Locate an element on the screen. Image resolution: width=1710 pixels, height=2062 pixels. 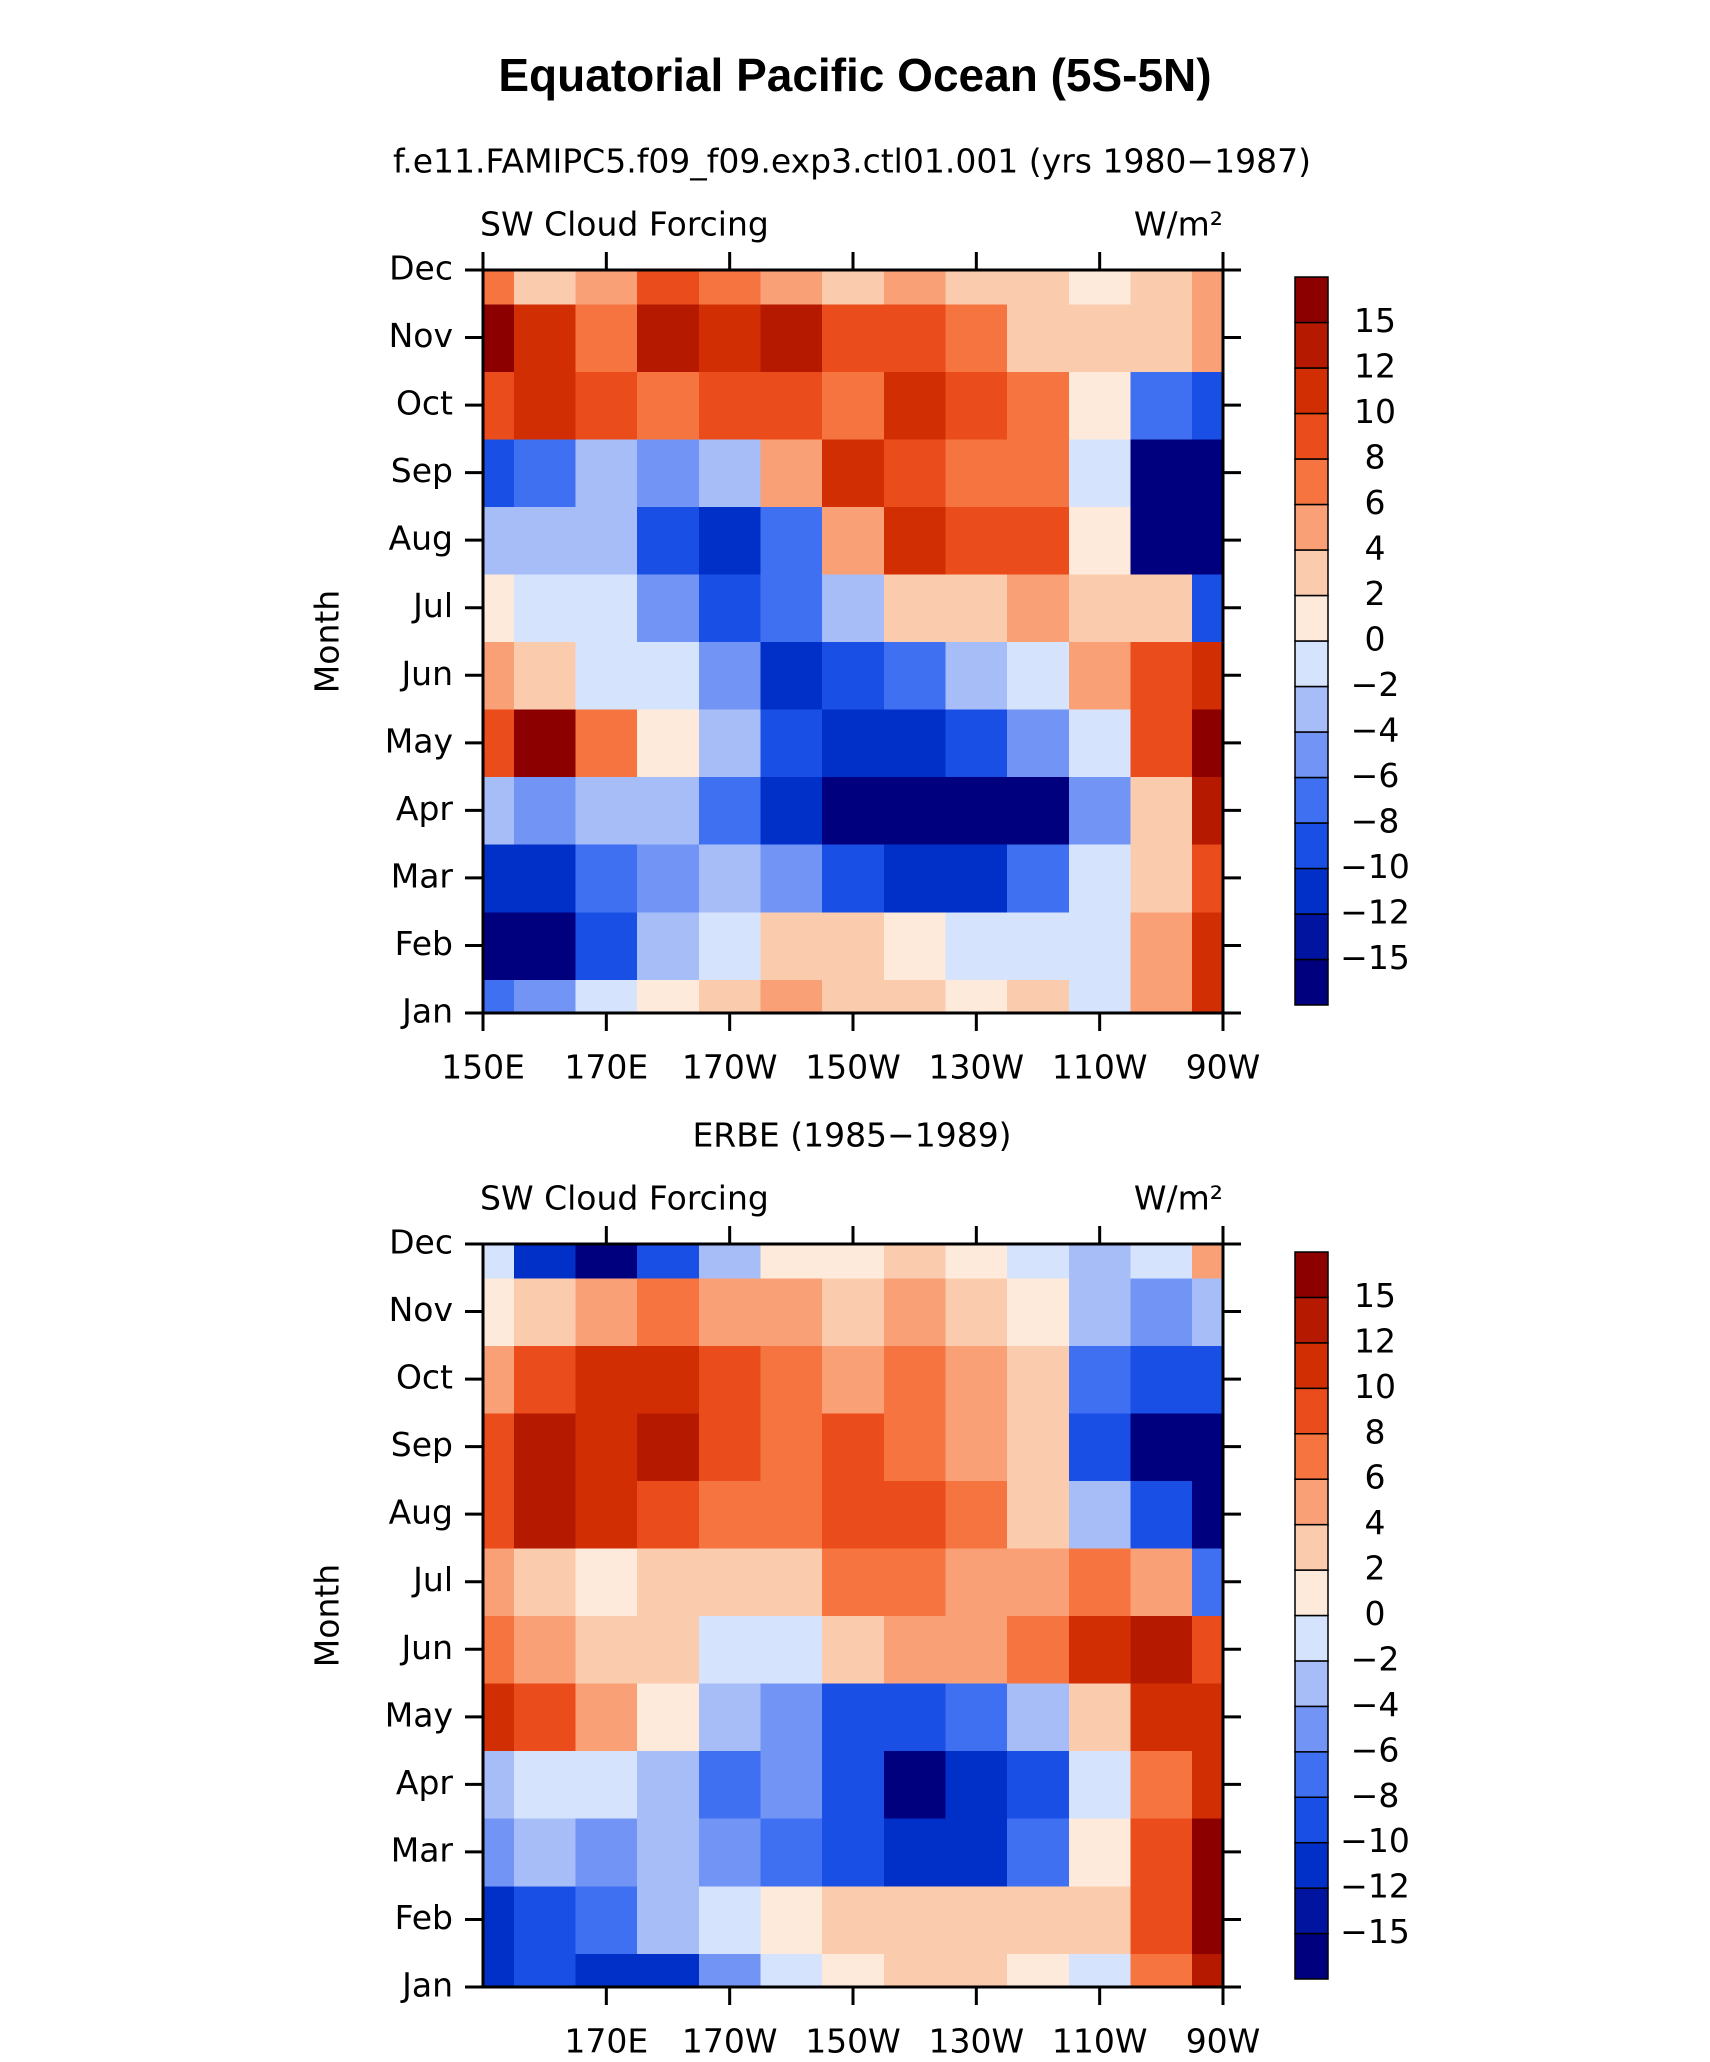
y-tick-label: Aug is located at coordinates (421, 1512).